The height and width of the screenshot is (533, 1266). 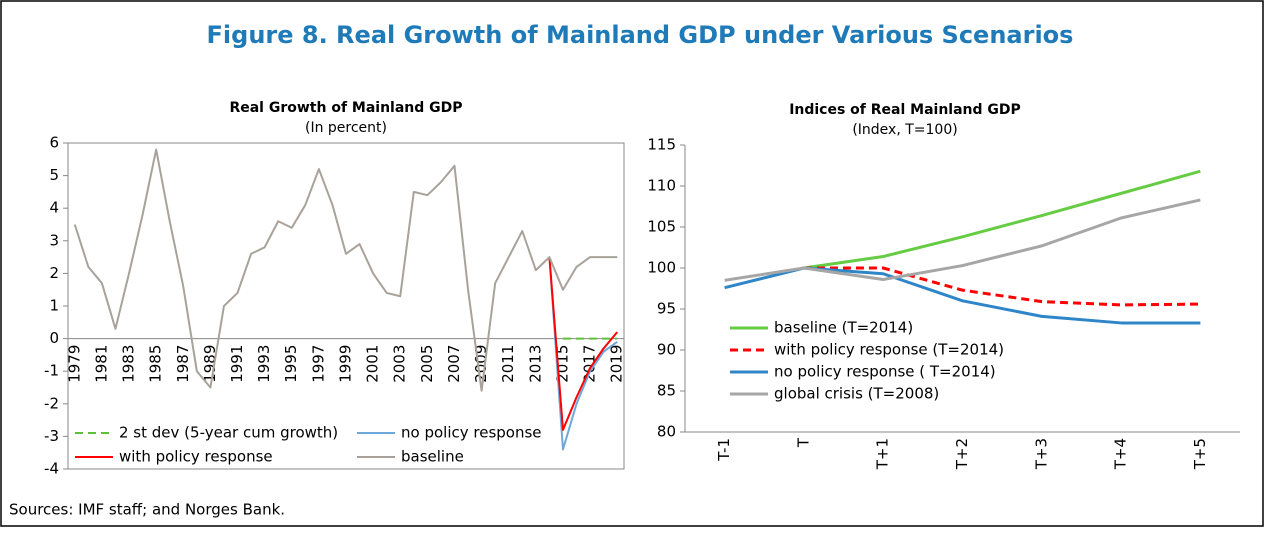 What do you see at coordinates (129, 364) in the screenshot?
I see `x-tick-label: 1983` at bounding box center [129, 364].